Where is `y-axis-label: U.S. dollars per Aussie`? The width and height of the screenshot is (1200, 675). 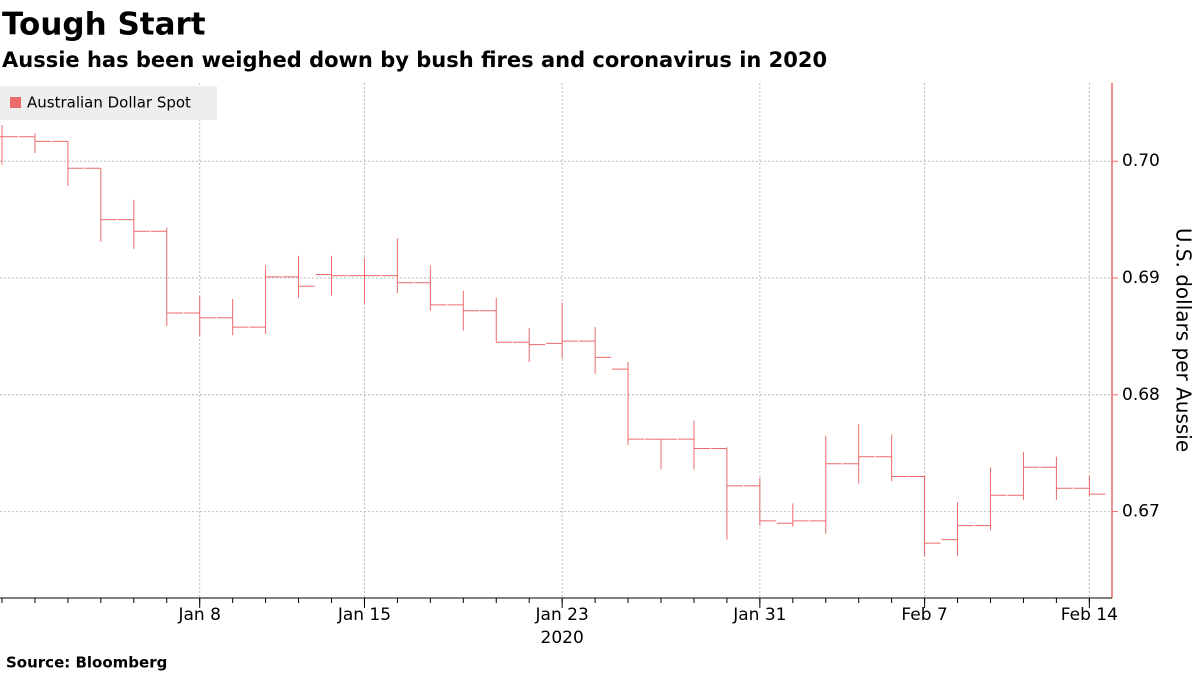 y-axis-label: U.S. dollars per Aussie is located at coordinates (1184, 340).